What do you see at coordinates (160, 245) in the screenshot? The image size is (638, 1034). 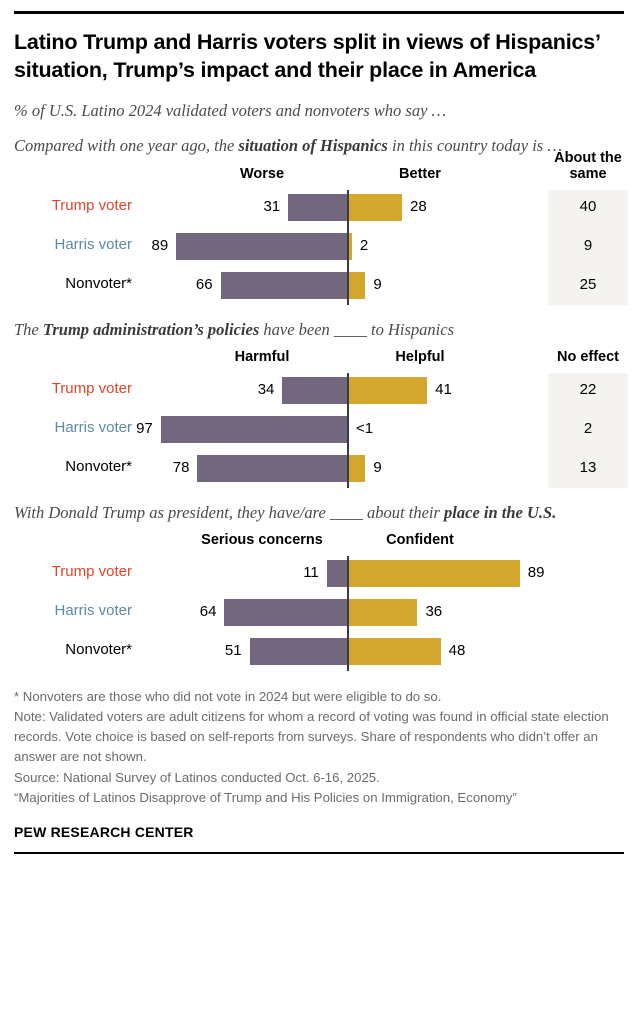 I see `bar-left-value: 89` at bounding box center [160, 245].